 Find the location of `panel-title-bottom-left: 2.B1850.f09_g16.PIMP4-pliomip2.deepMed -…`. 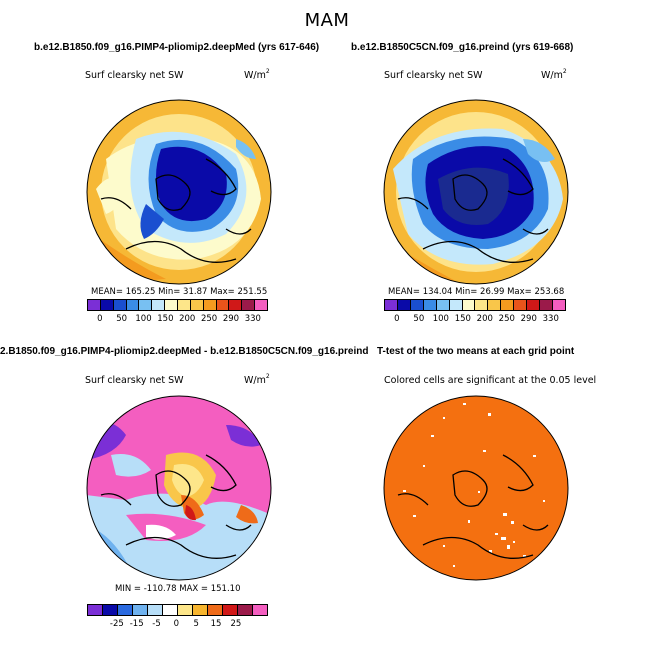

panel-title-bottom-left: 2.B1850.f09_g16.PIMP4-pliomip2.deepMed -… is located at coordinates (184, 351).